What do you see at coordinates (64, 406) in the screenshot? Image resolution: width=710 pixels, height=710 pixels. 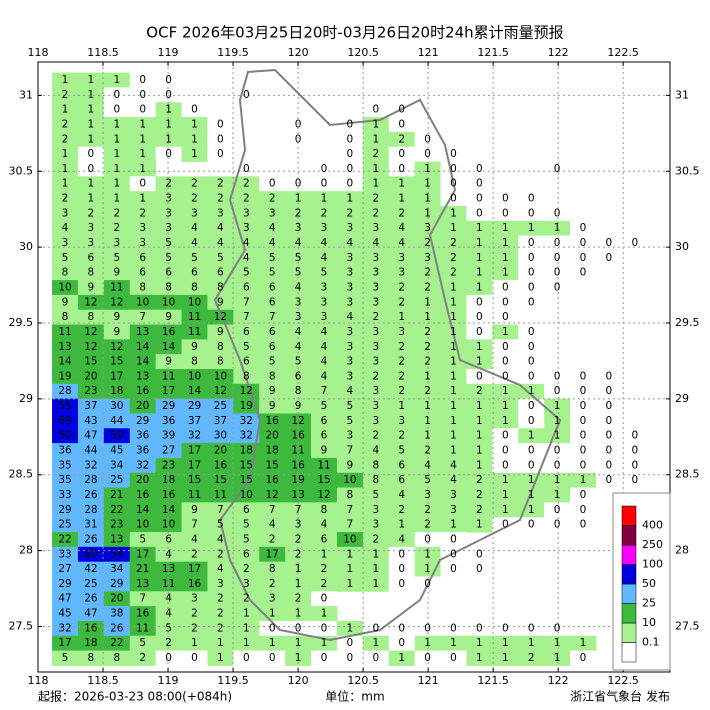 I see `rain-value: 55` at bounding box center [64, 406].